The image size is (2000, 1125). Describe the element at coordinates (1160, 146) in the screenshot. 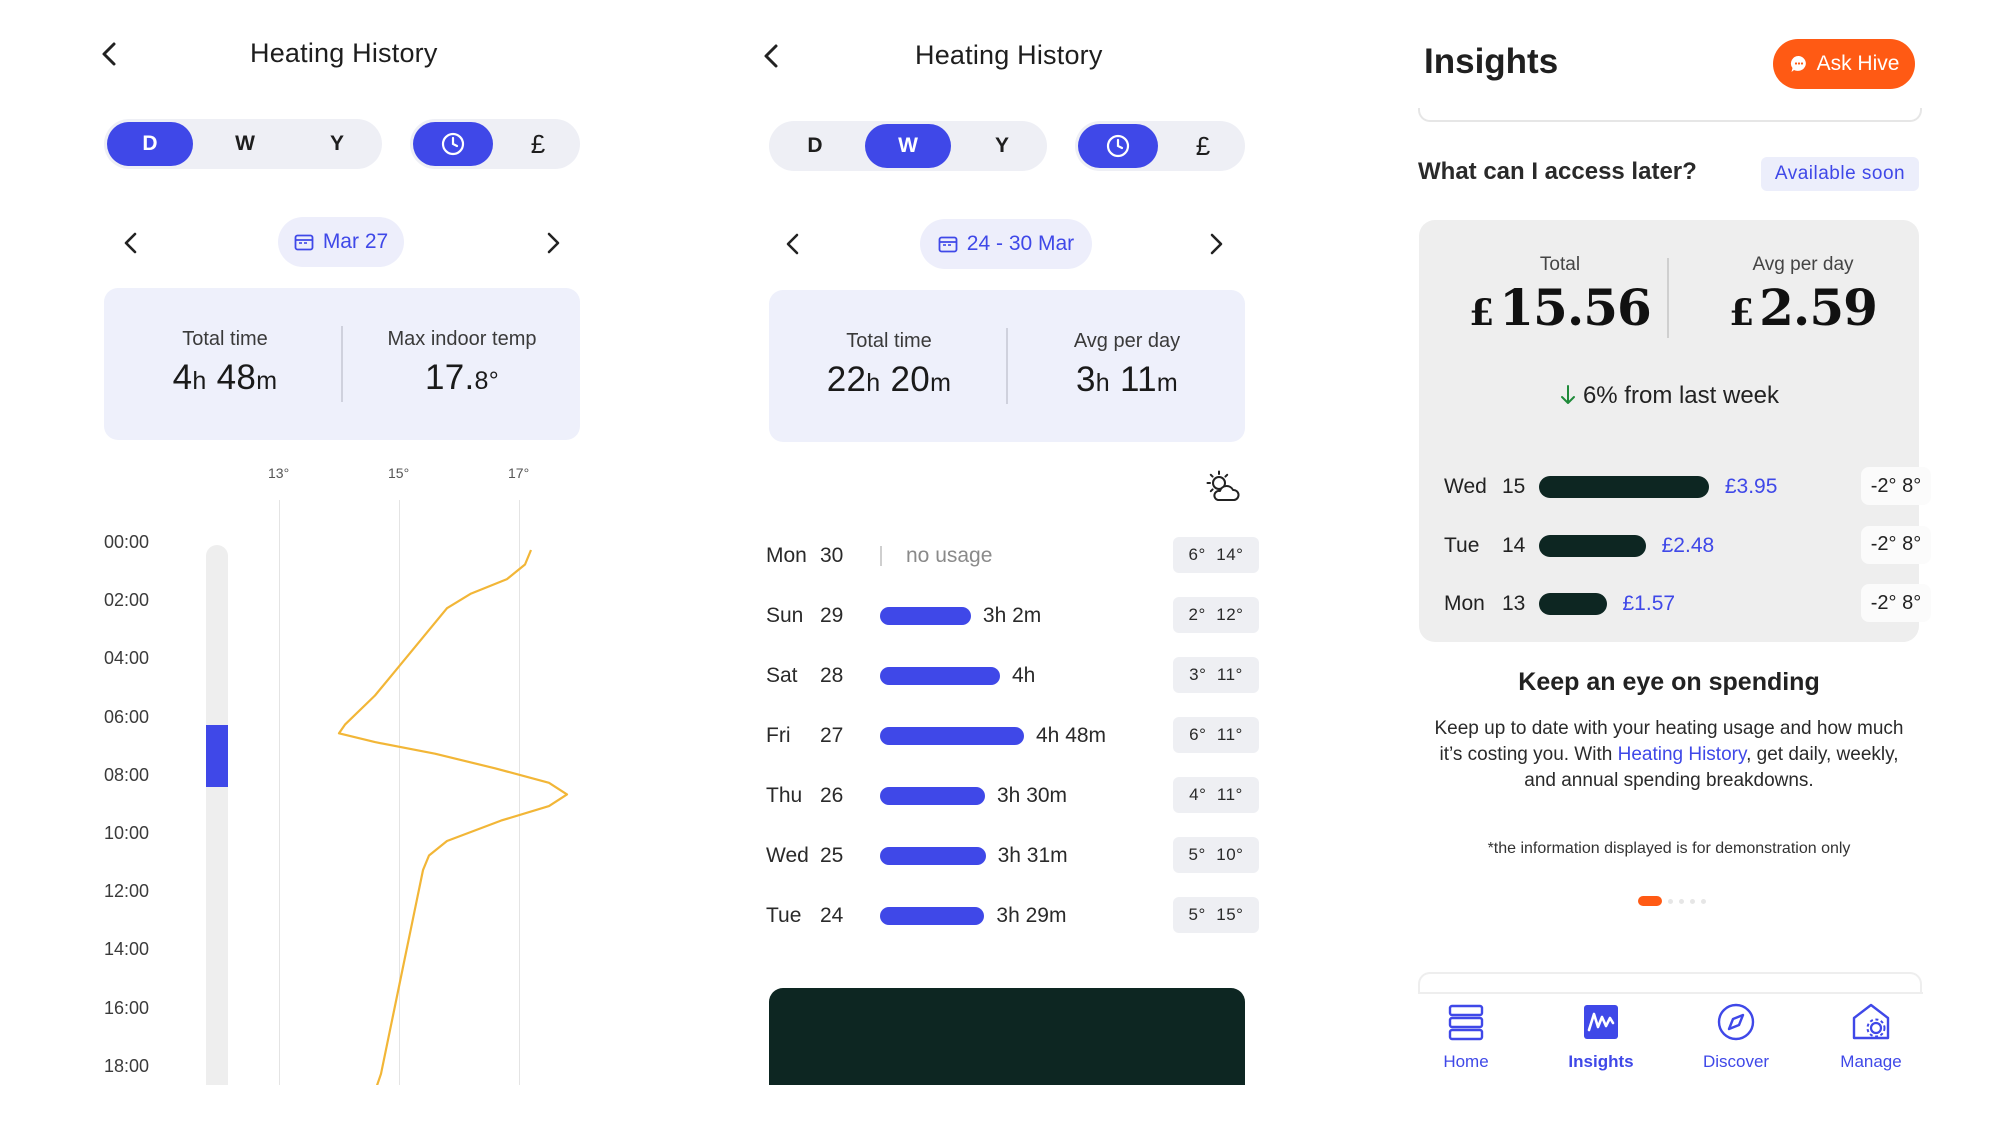

I see `unit-selector: £` at that location.